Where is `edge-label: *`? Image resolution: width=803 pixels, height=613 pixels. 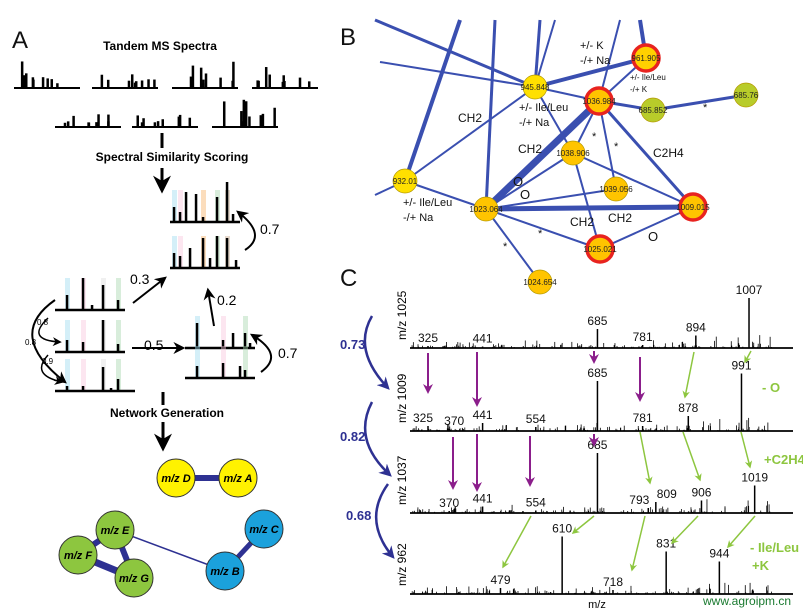
edge-label: * is located at coordinates (505, 247).